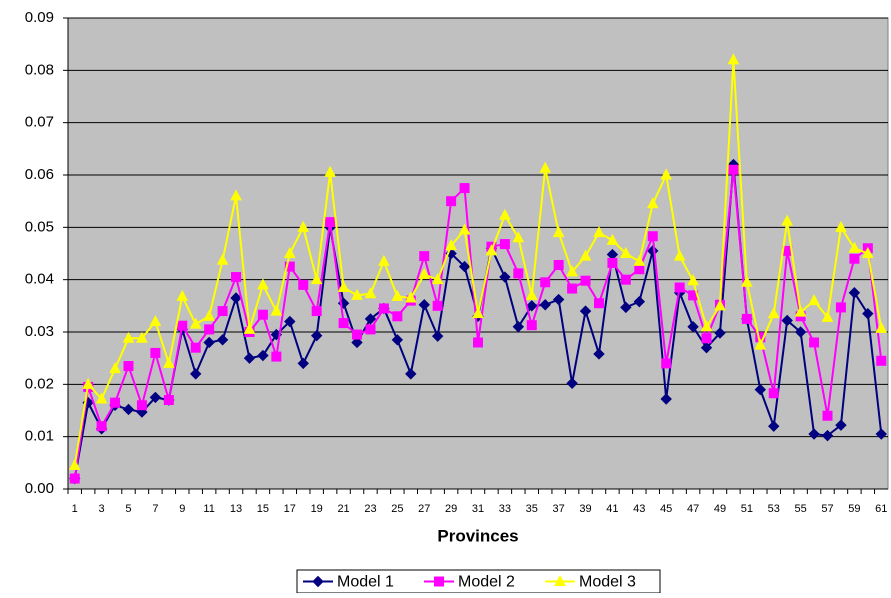  Describe the element at coordinates (639, 509) in the screenshot. I see `x-tick-label: 43` at that location.